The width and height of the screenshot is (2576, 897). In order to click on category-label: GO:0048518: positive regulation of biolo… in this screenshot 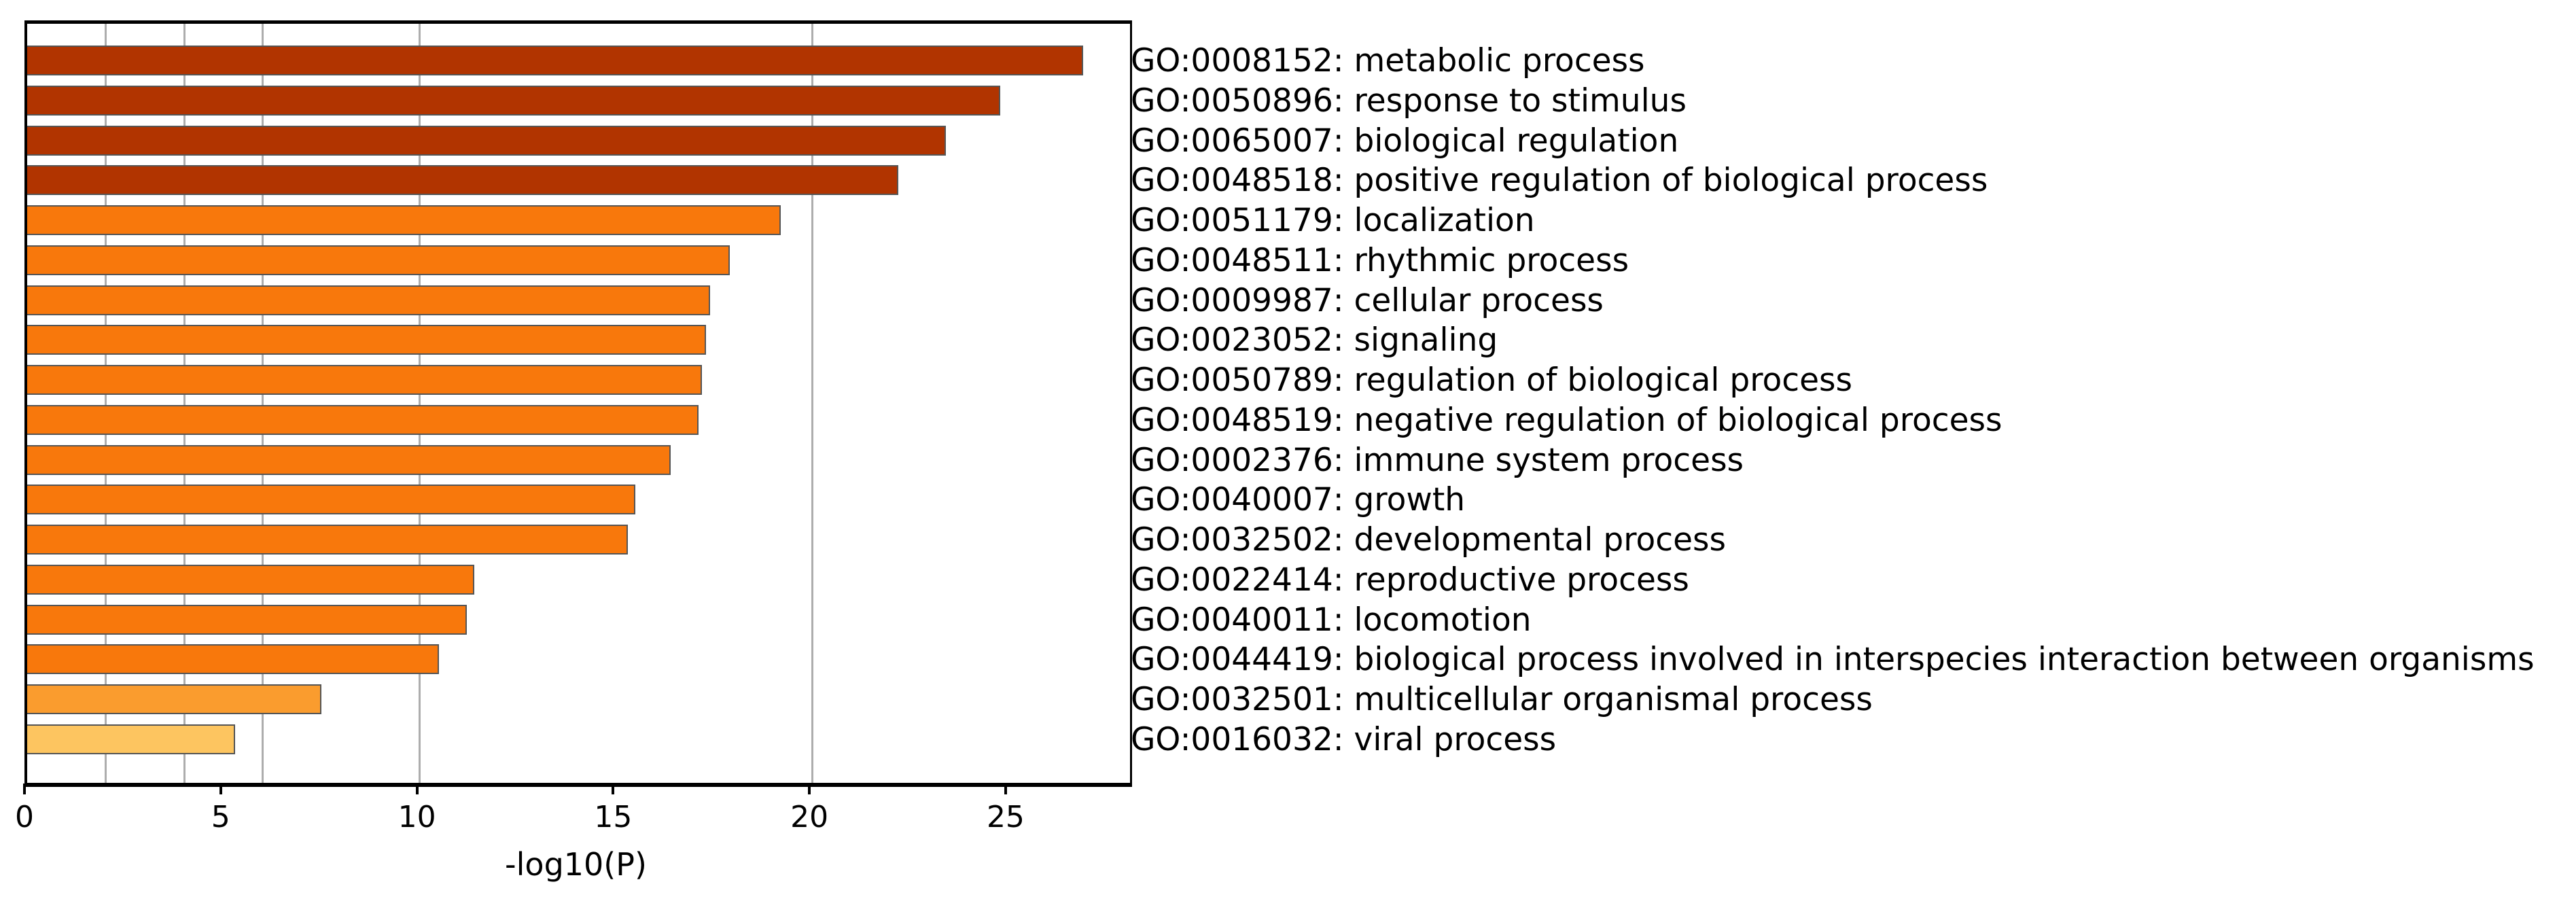, I will do `click(1559, 181)`.